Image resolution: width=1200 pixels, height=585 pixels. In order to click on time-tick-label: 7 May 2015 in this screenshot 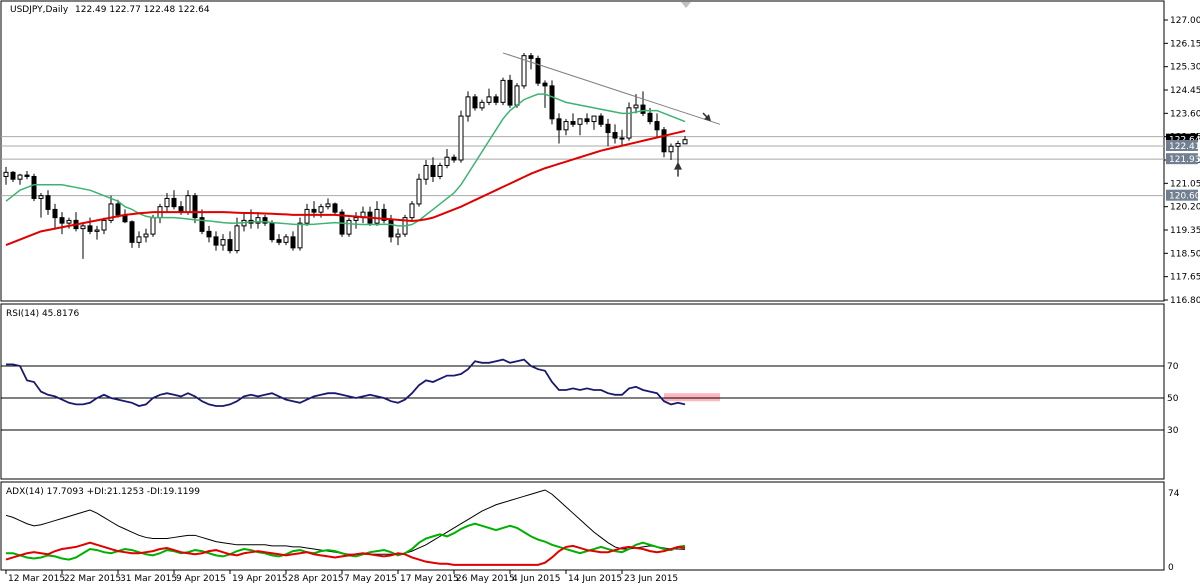, I will do `click(370, 579)`.